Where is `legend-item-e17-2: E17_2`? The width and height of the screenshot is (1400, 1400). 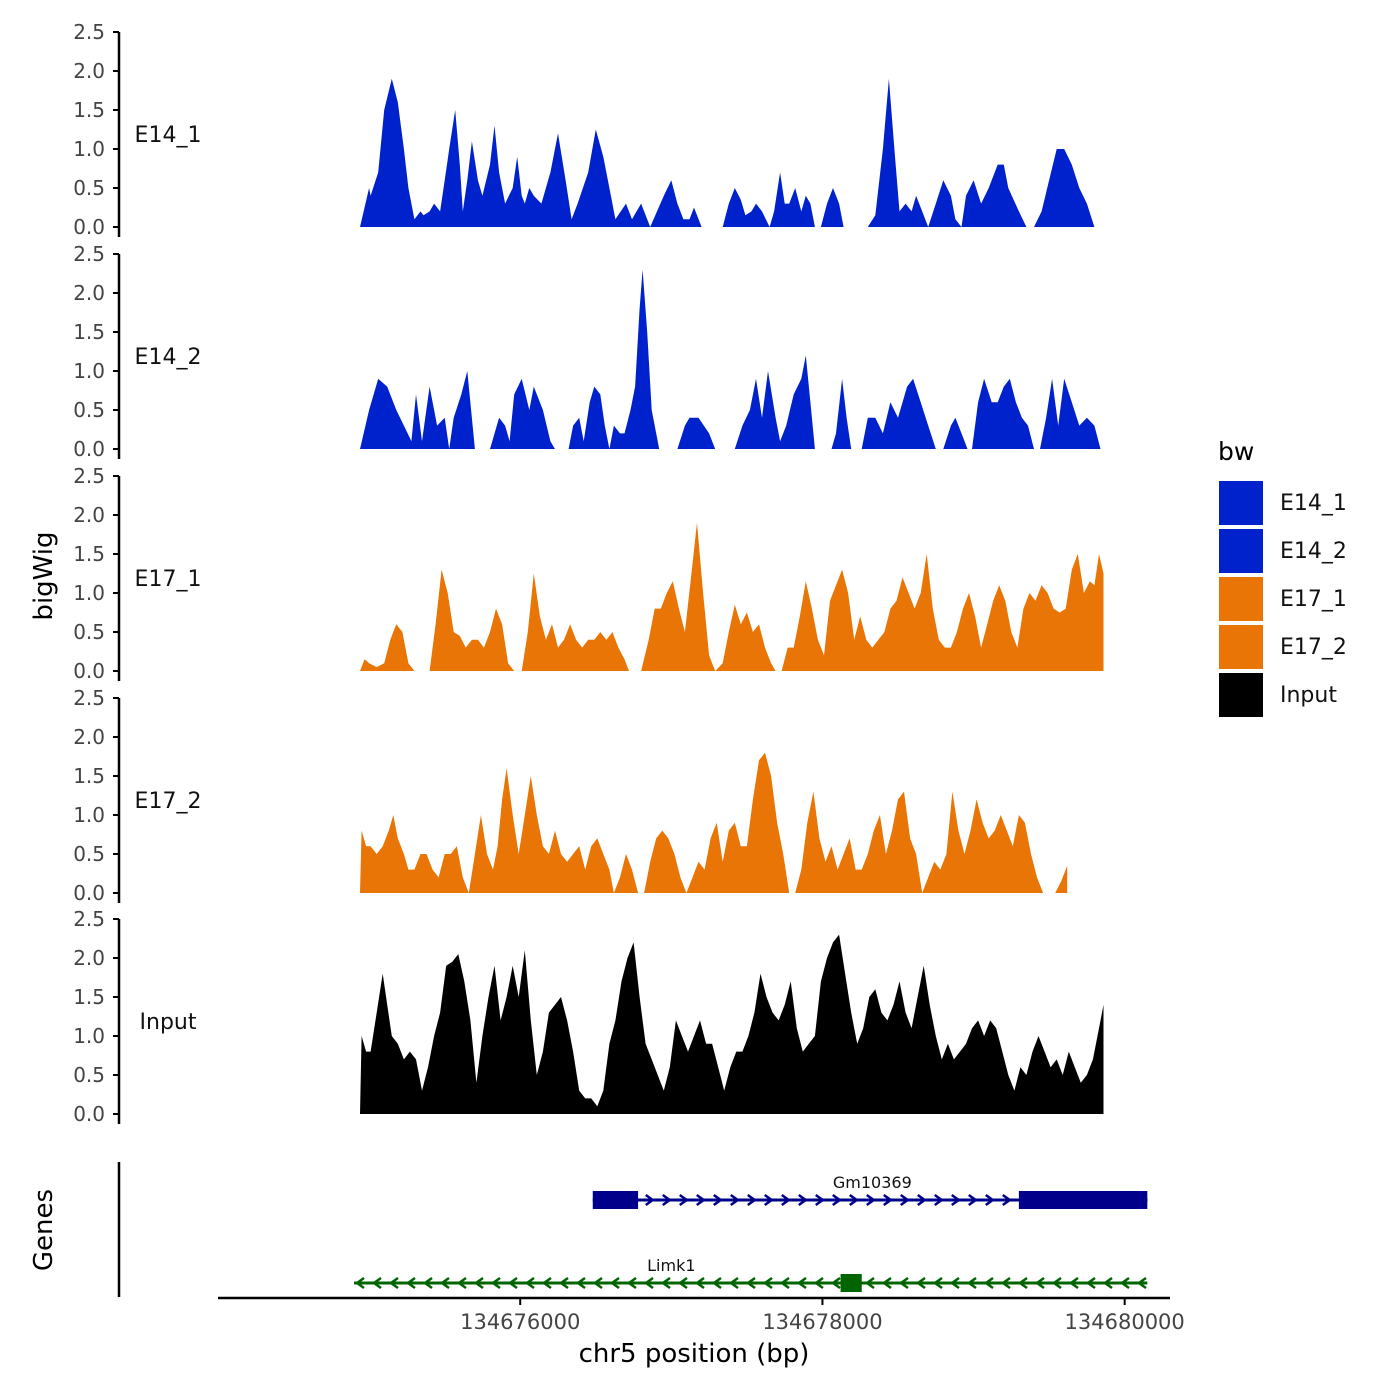
legend-item-e17-2: E17_2 is located at coordinates (1282, 647).